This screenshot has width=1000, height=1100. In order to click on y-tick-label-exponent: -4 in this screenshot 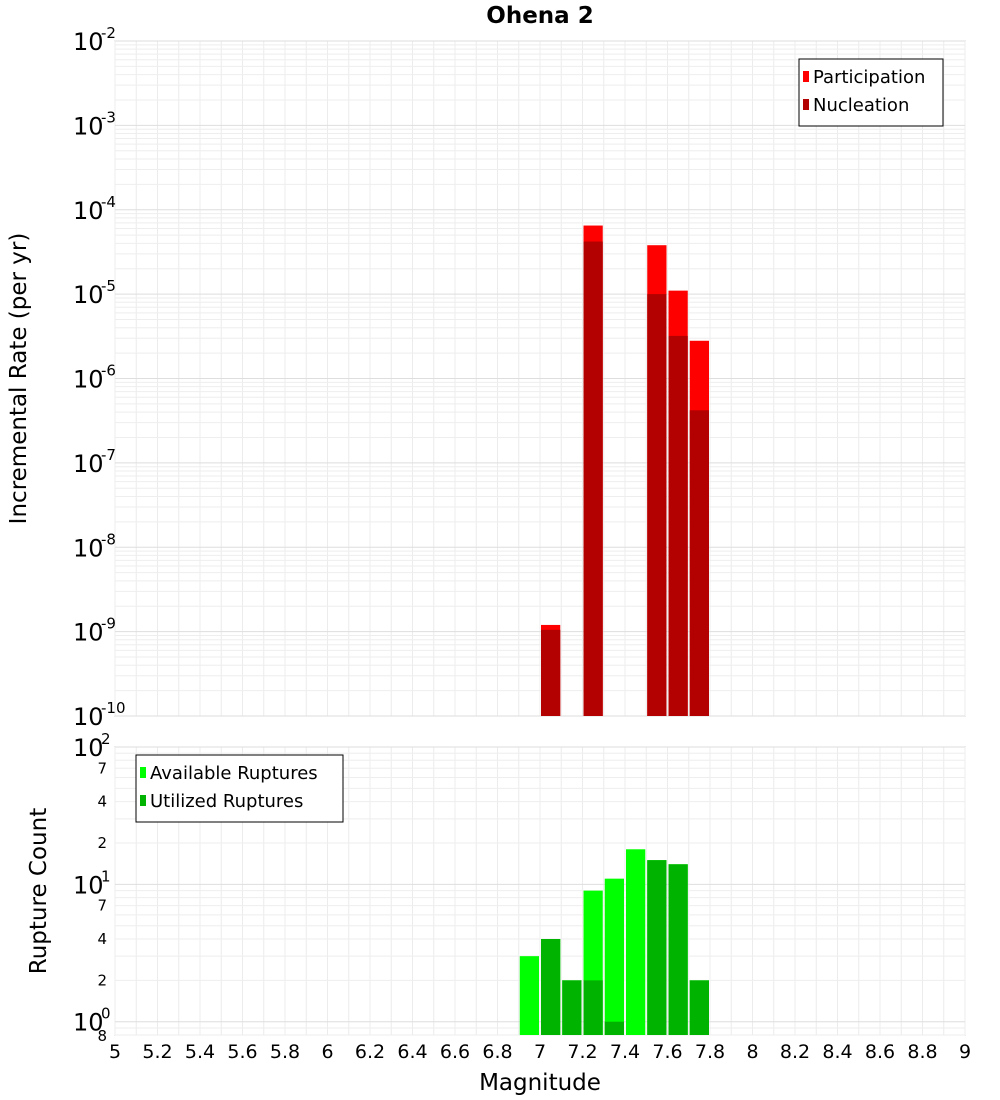, I will do `click(108, 202)`.